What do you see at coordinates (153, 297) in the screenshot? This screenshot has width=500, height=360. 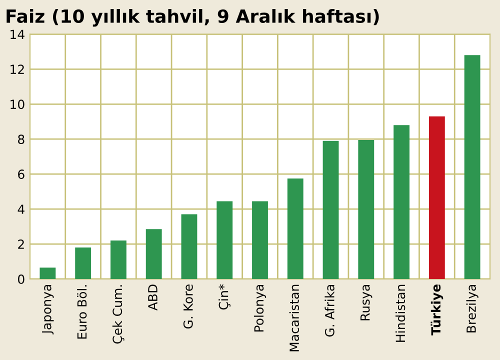 I see `x-tick-label: ABD` at bounding box center [153, 297].